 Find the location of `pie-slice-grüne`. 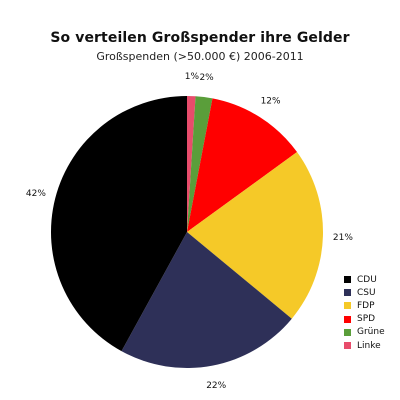

pie-slice-grüne is located at coordinates (200, 164).